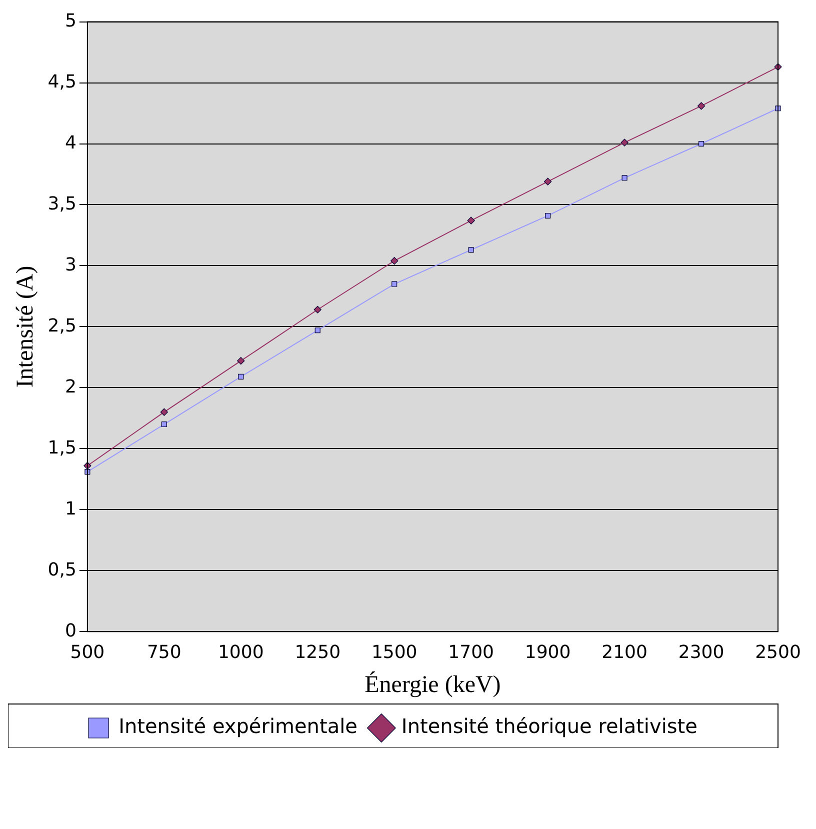 This screenshot has width=816, height=829. Describe the element at coordinates (394, 653) in the screenshot. I see `x-tick-label: 1500` at that location.